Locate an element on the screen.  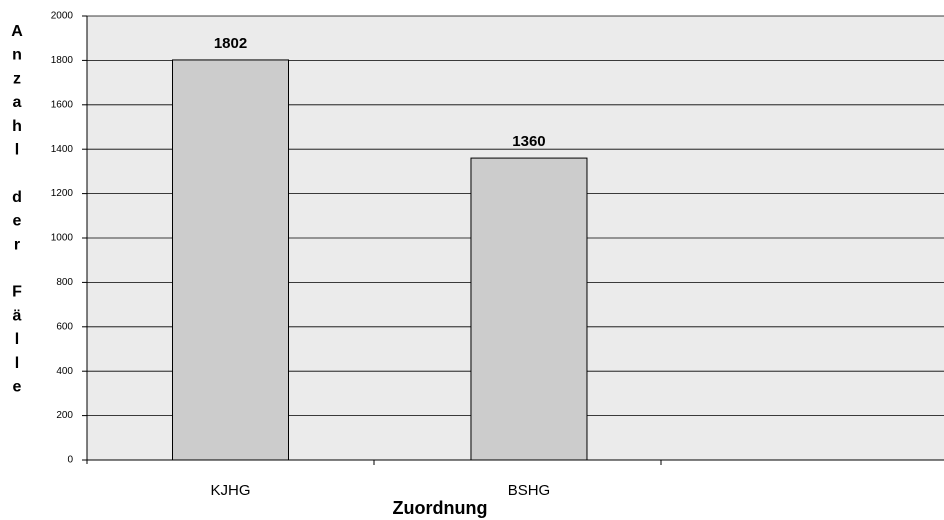
y-tick-label: 1200 is located at coordinates (62, 193).